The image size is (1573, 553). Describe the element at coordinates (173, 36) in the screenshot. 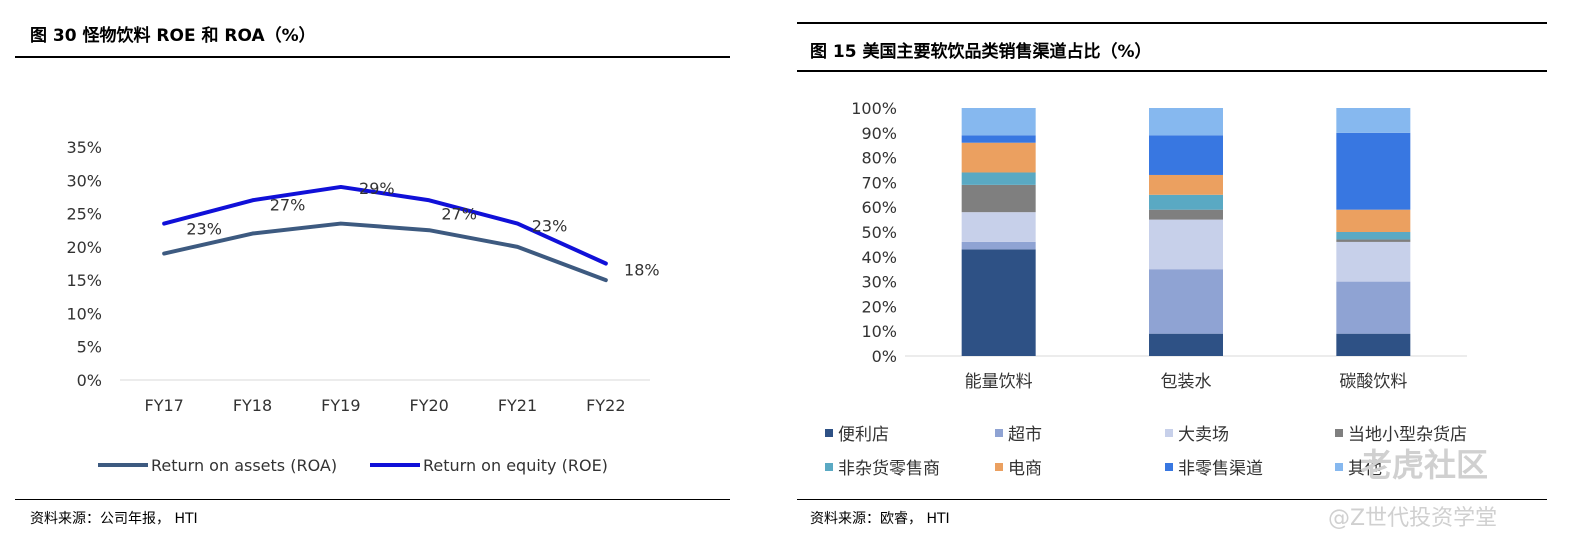

I see `left-chart-title: 图 30 怪物饮料 ROE 和 ROA（%）` at that location.